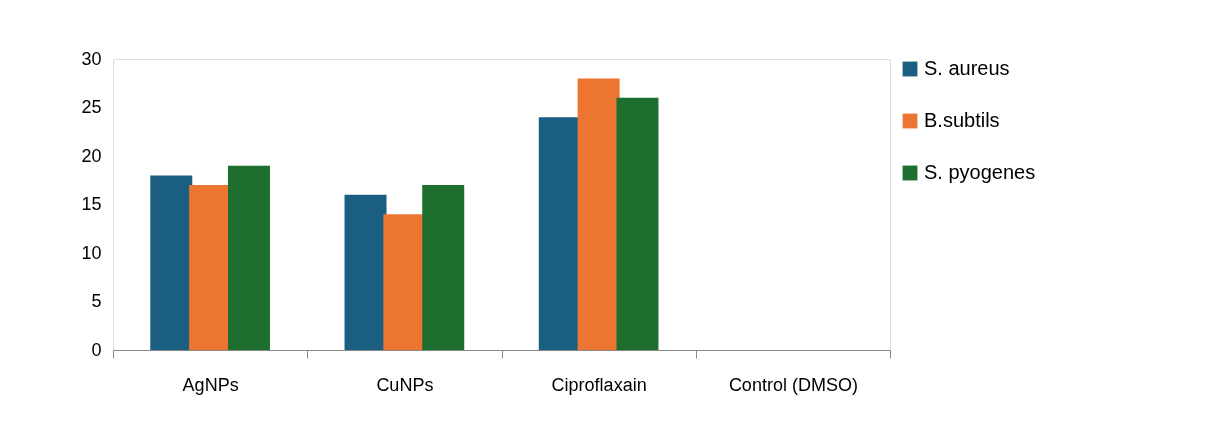 This screenshot has width=1210, height=434. What do you see at coordinates (91, 252) in the screenshot?
I see `y-tick-label: 10` at bounding box center [91, 252].